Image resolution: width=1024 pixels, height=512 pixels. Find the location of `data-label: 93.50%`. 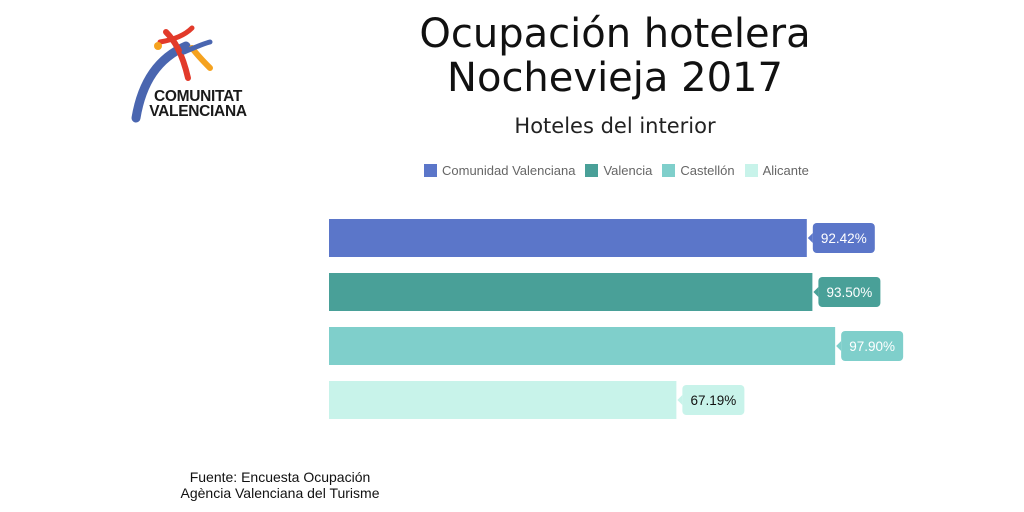

data-label: 93.50% is located at coordinates (847, 292).